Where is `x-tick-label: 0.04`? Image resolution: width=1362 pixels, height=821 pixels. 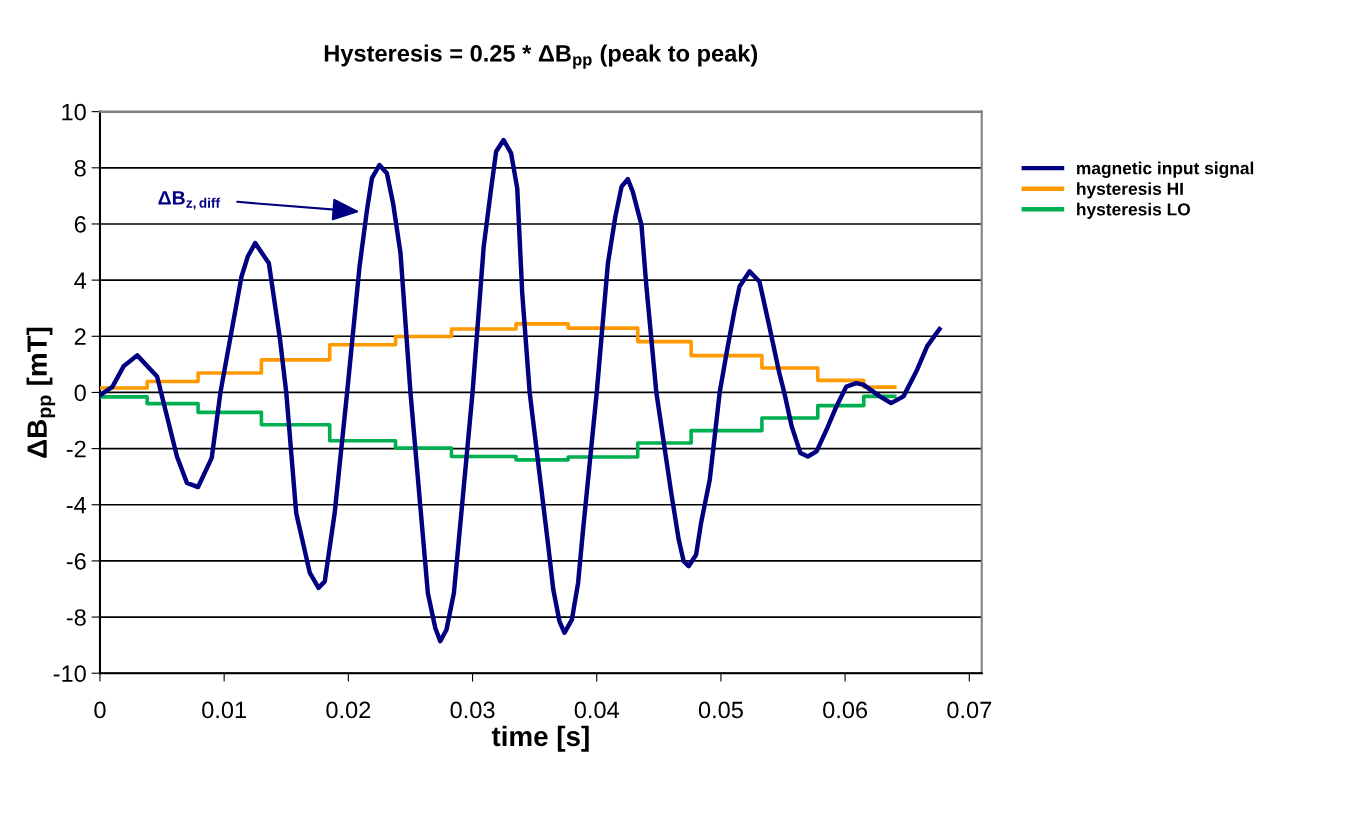 x-tick-label: 0.04 is located at coordinates (597, 710).